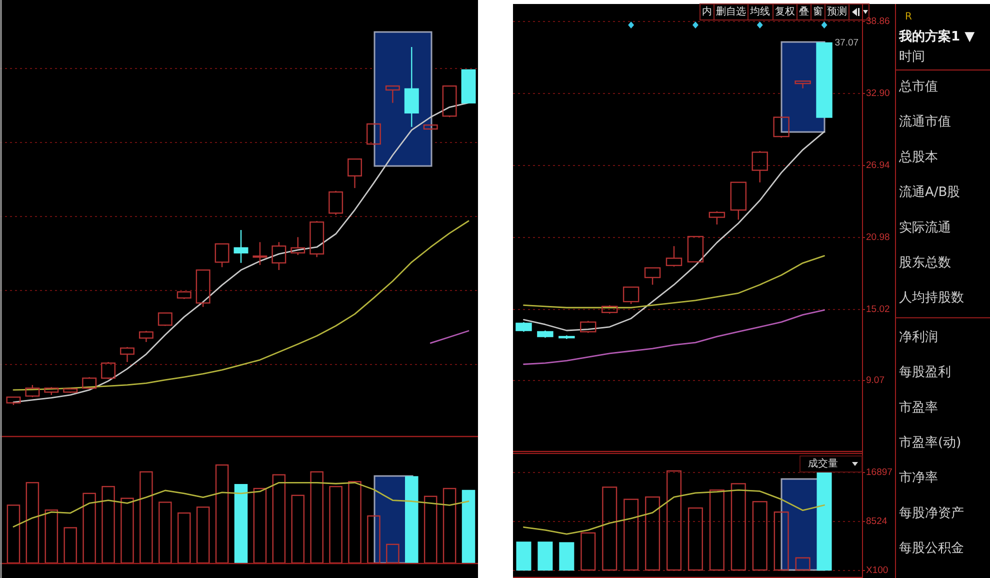 This screenshot has height=578, width=990. Describe the element at coordinates (918, 157) in the screenshot. I see `text: 总股本` at that location.